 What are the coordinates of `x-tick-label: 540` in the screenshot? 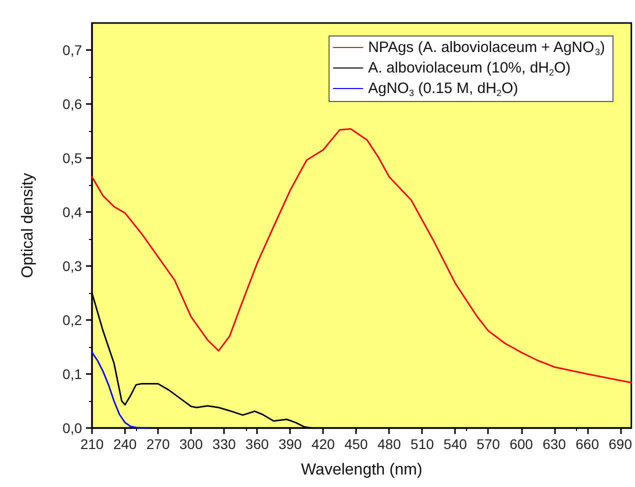 It's located at (456, 444).